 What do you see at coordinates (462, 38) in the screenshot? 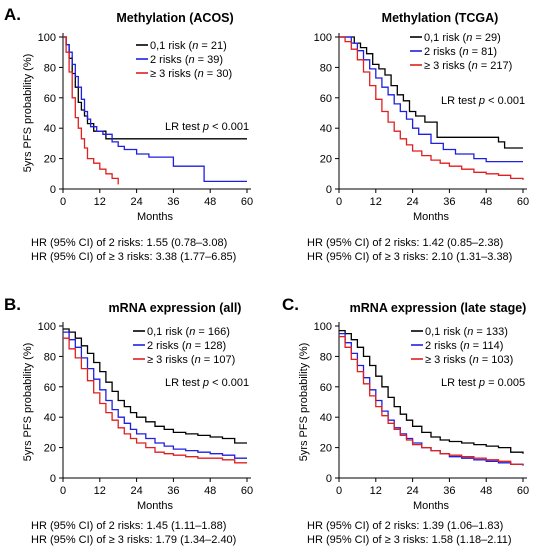
I see `legend-entry: 0,1 risk (n = 29)` at bounding box center [462, 38].